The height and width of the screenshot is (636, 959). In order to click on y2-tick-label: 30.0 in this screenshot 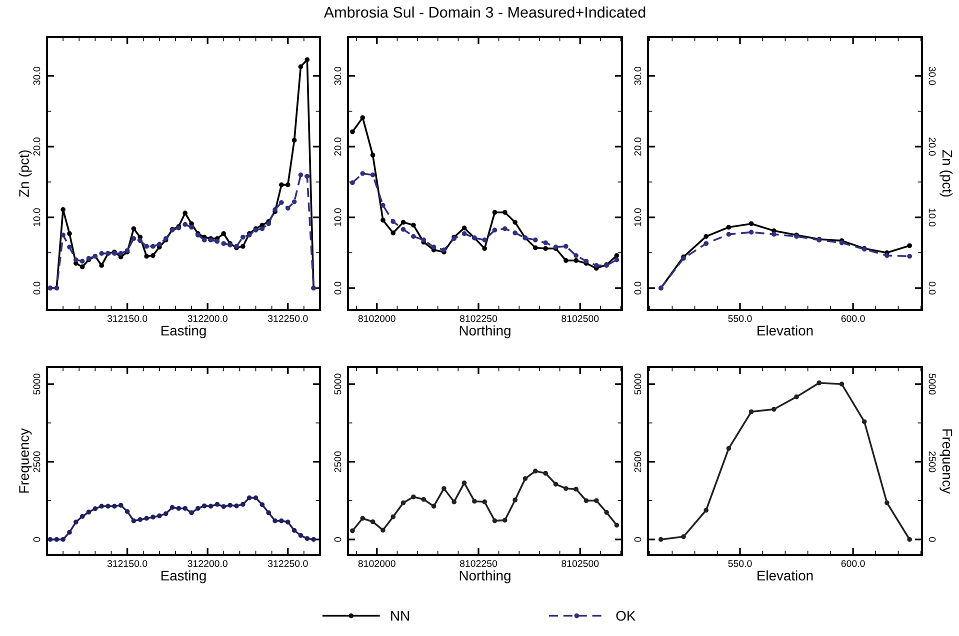, I will do `click(932, 75)`.